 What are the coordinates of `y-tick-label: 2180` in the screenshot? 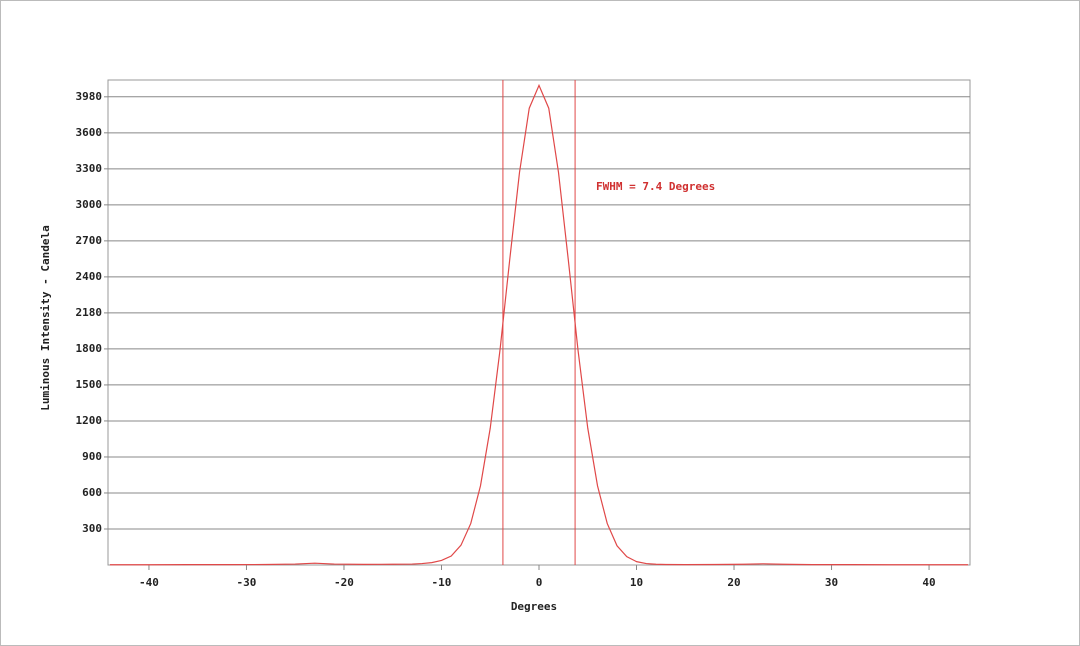 It's located at (89, 312).